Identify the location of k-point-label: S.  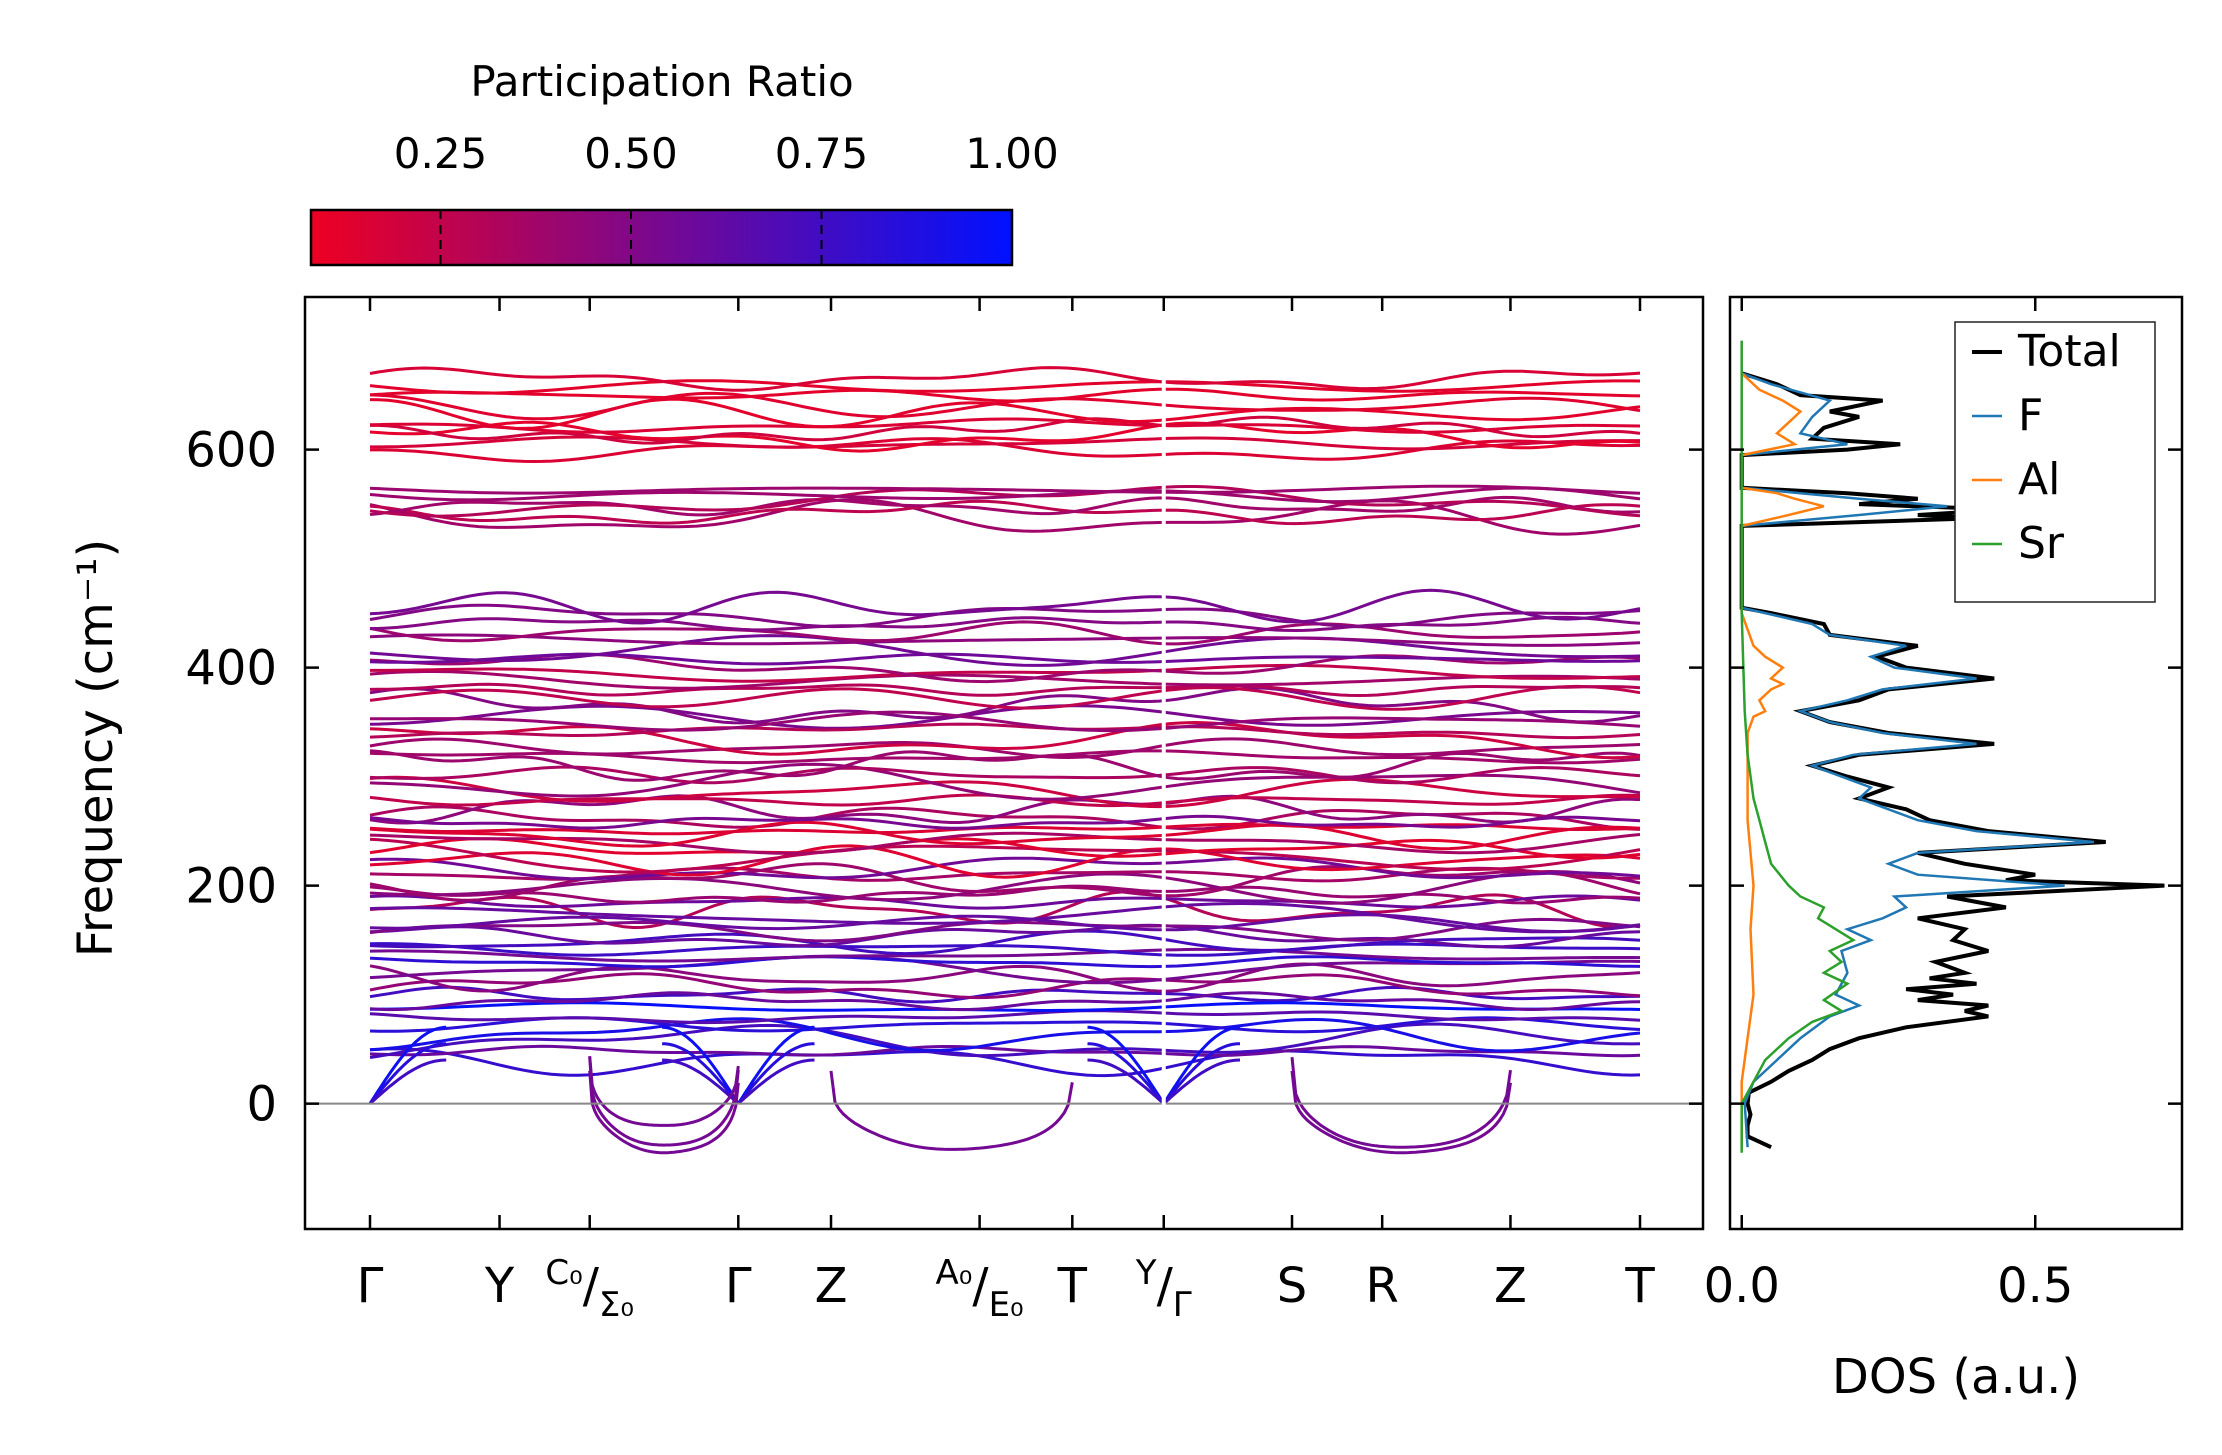
(1292, 1286).